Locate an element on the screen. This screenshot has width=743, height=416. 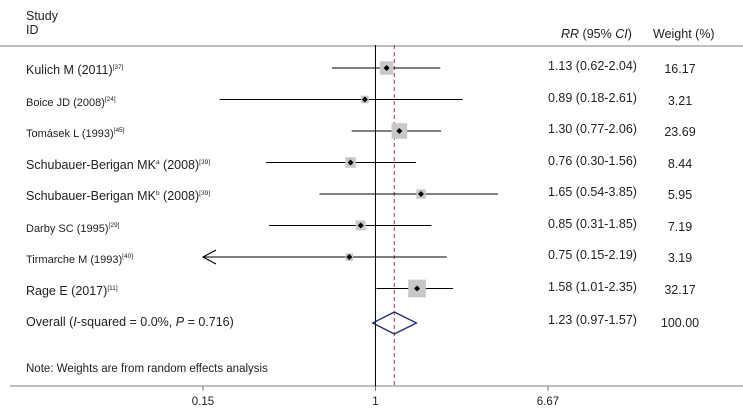
rr-header-ci: CI is located at coordinates (621, 34).